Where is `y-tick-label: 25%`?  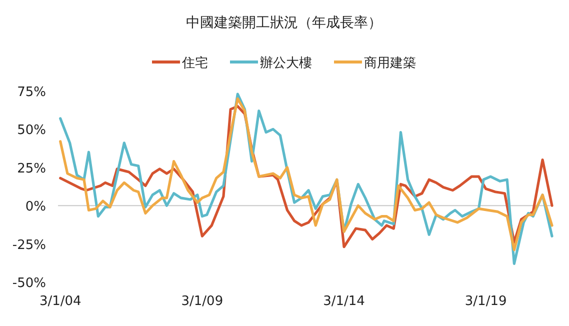
y-tick-label: 25% is located at coordinates (31, 168).